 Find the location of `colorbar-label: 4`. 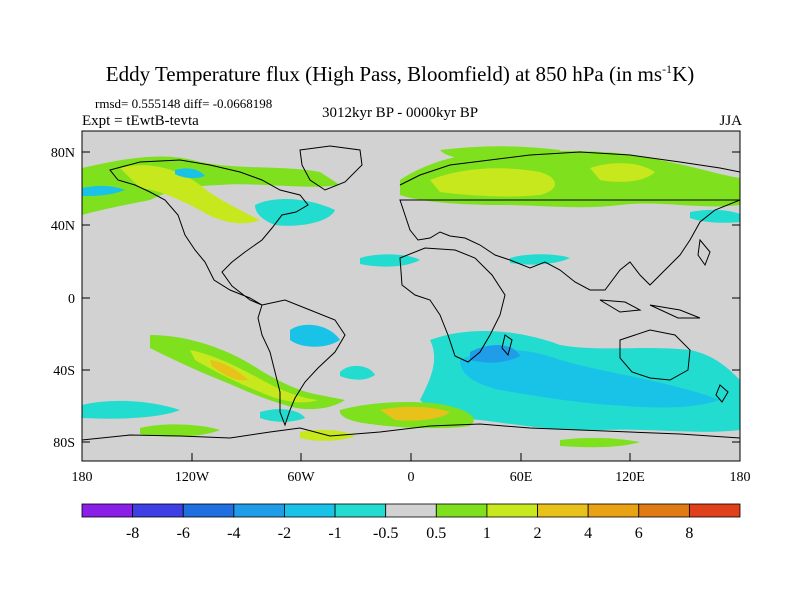

colorbar-label: 4 is located at coordinates (588, 533).